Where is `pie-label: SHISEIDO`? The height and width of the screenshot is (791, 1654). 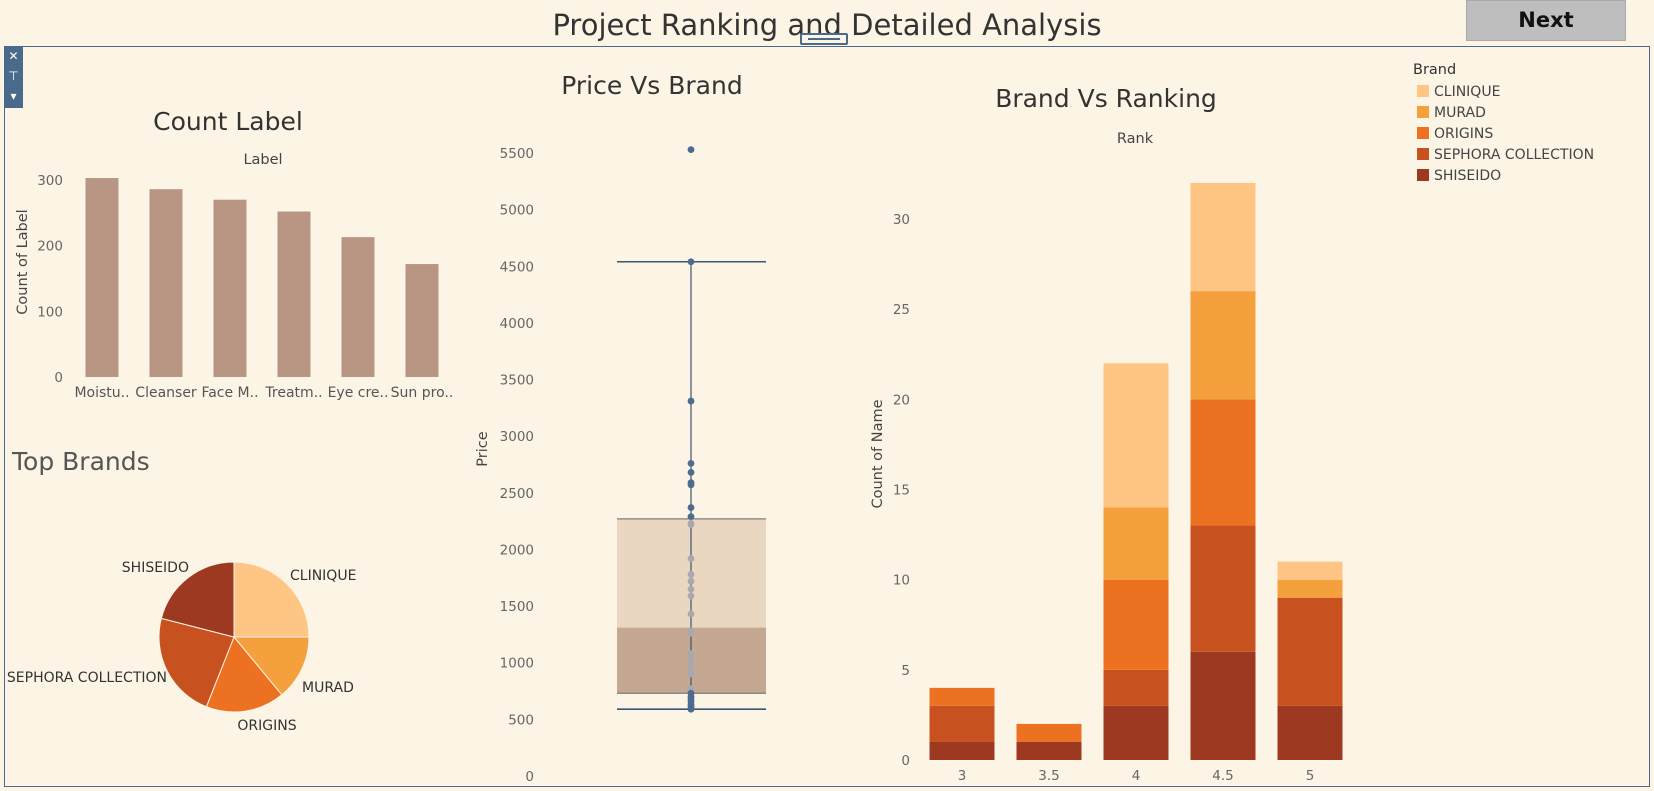
pie-label: SHISEIDO is located at coordinates (155, 568).